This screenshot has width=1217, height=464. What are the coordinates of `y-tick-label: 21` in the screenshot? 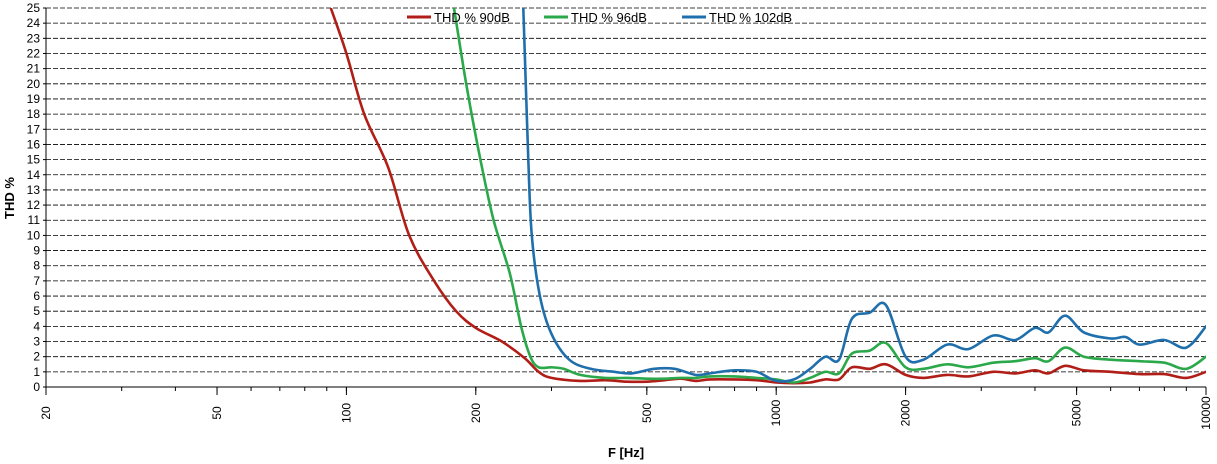 It's located at (34, 69).